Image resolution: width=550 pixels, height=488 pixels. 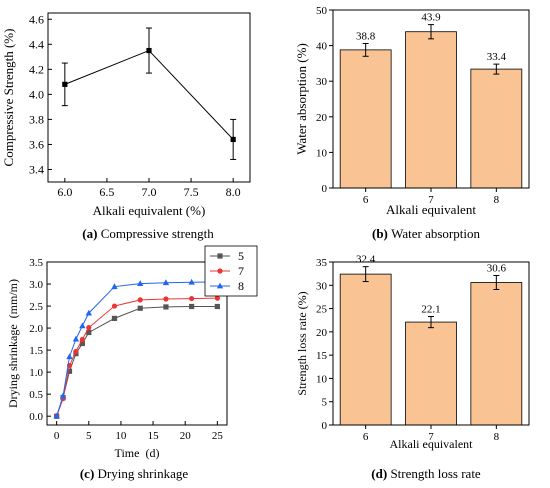 I want to click on panel-caption: (c) Drying shrinkage, so click(x=134, y=473).